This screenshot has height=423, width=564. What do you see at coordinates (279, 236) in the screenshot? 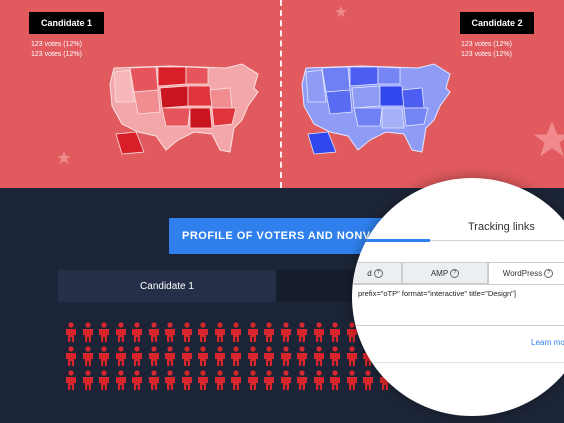
I see `profile-of-voters-button: PROFILE OF VOTERS AND NONVOTERS` at bounding box center [279, 236].